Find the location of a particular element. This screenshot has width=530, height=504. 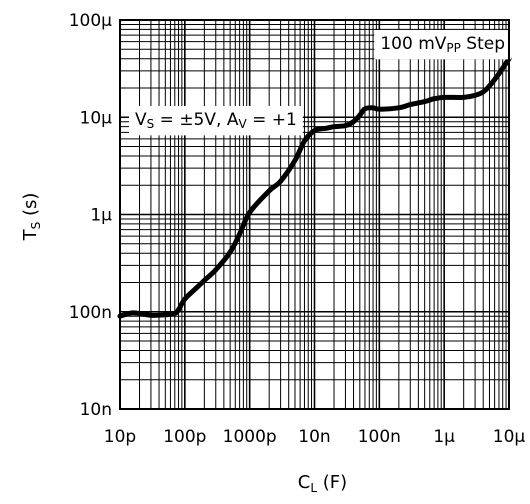

x-tick-label: 10n is located at coordinates (314, 437).